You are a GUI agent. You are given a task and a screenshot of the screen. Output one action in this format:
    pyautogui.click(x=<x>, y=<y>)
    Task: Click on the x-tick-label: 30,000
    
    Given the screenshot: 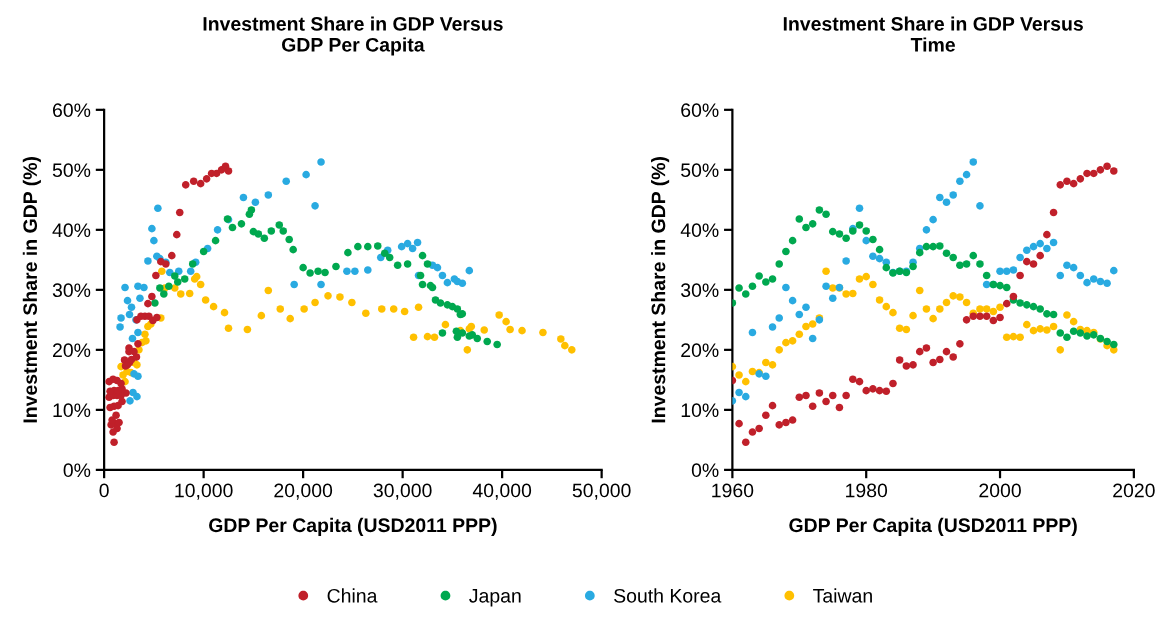 What is the action you would take?
    pyautogui.click(x=402, y=491)
    